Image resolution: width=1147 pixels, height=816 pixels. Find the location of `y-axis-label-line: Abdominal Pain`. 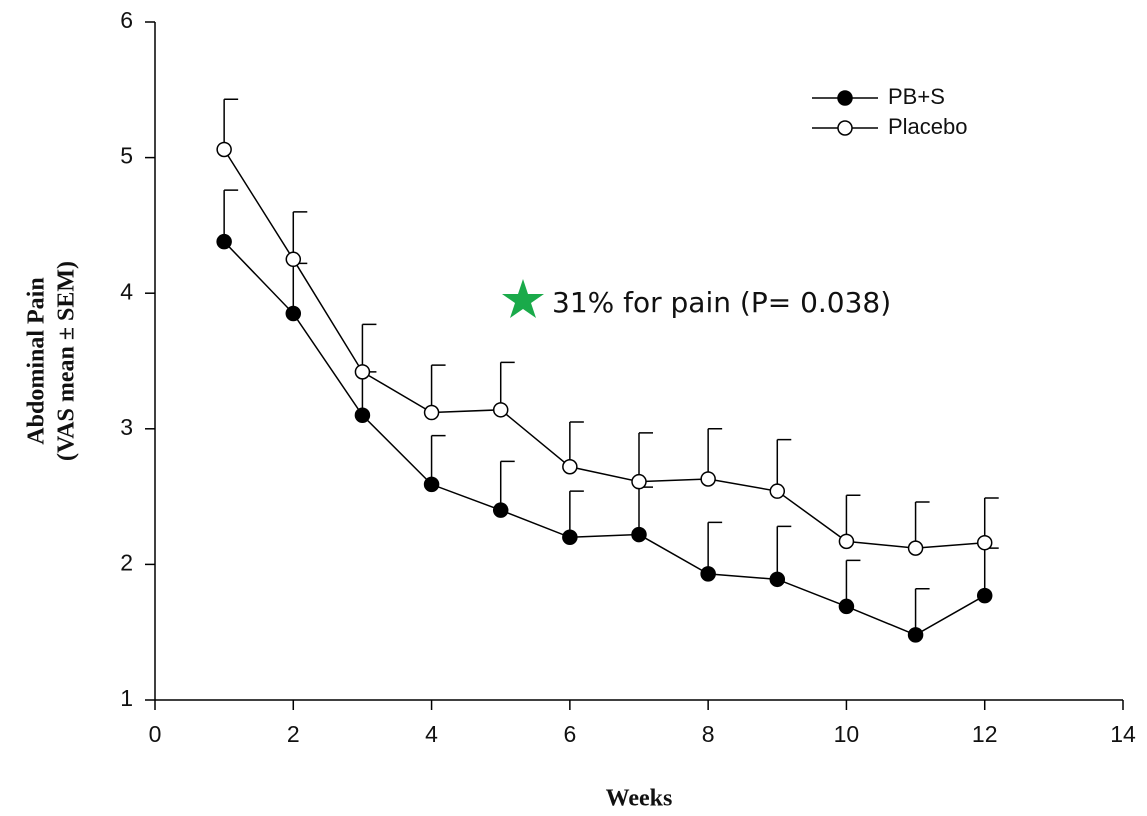

y-axis-label-line: Abdominal Pain is located at coordinates (37, 360).